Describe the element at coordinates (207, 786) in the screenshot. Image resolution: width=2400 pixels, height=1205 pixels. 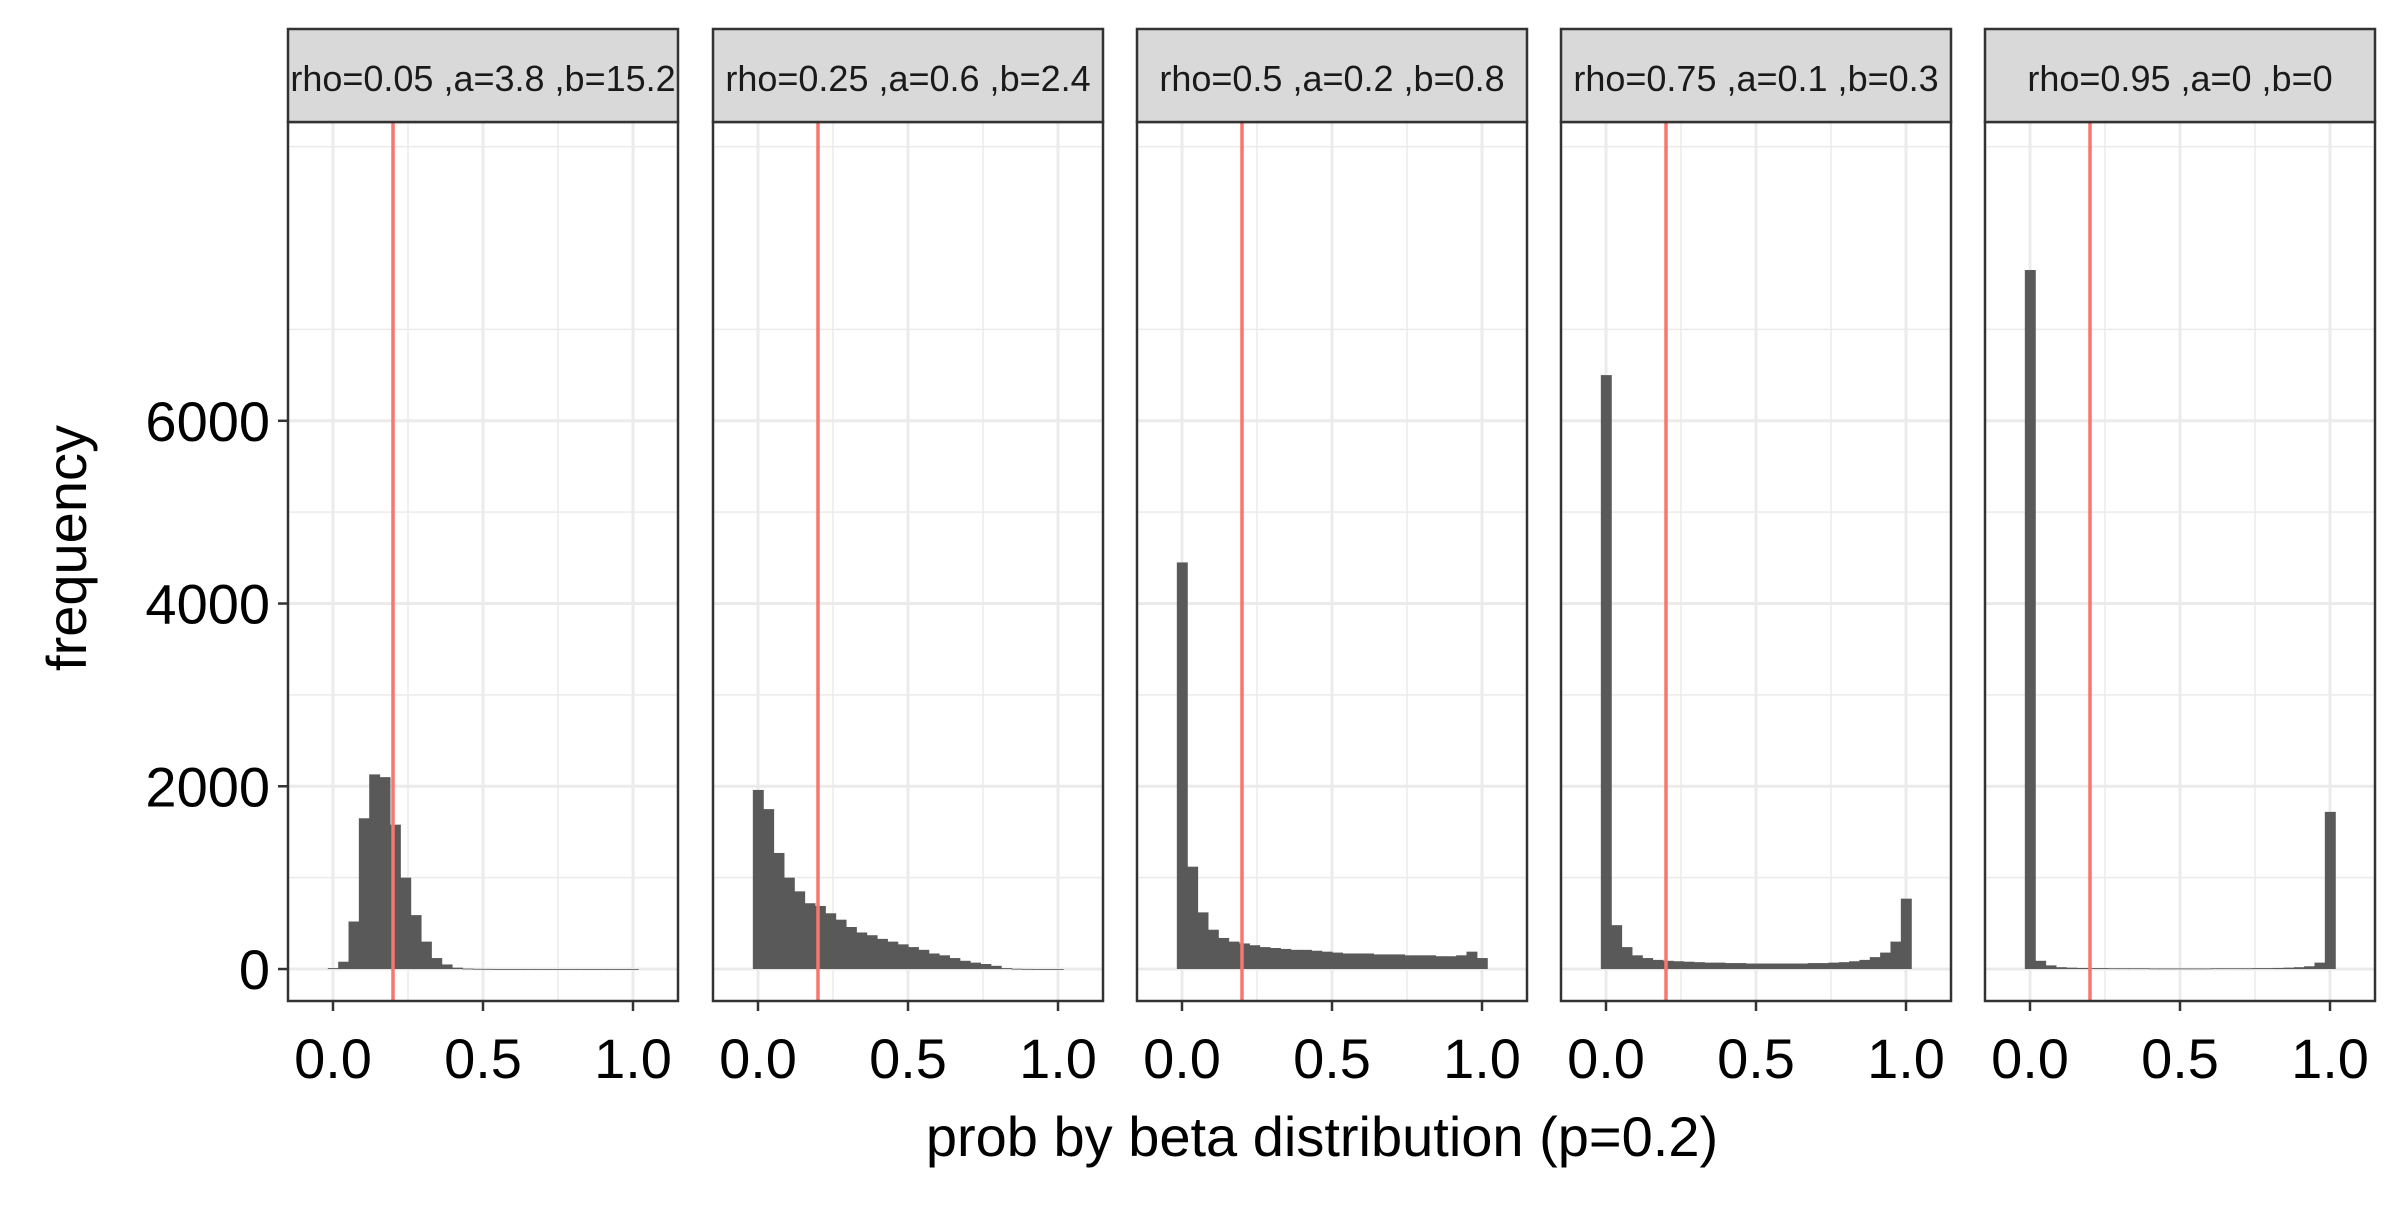
I see `y-tick-label: 2000` at that location.